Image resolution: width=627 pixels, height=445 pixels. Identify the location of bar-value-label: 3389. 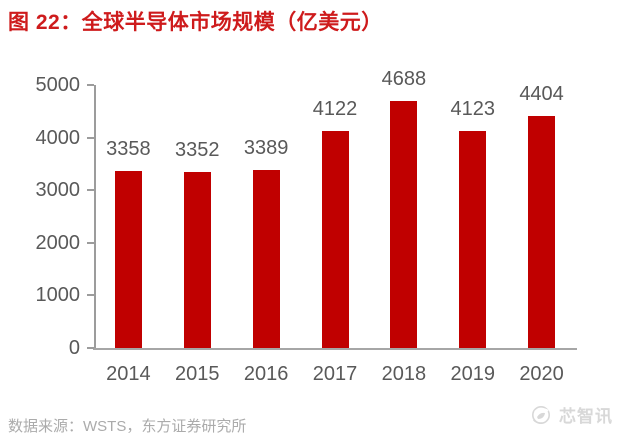
(266, 147).